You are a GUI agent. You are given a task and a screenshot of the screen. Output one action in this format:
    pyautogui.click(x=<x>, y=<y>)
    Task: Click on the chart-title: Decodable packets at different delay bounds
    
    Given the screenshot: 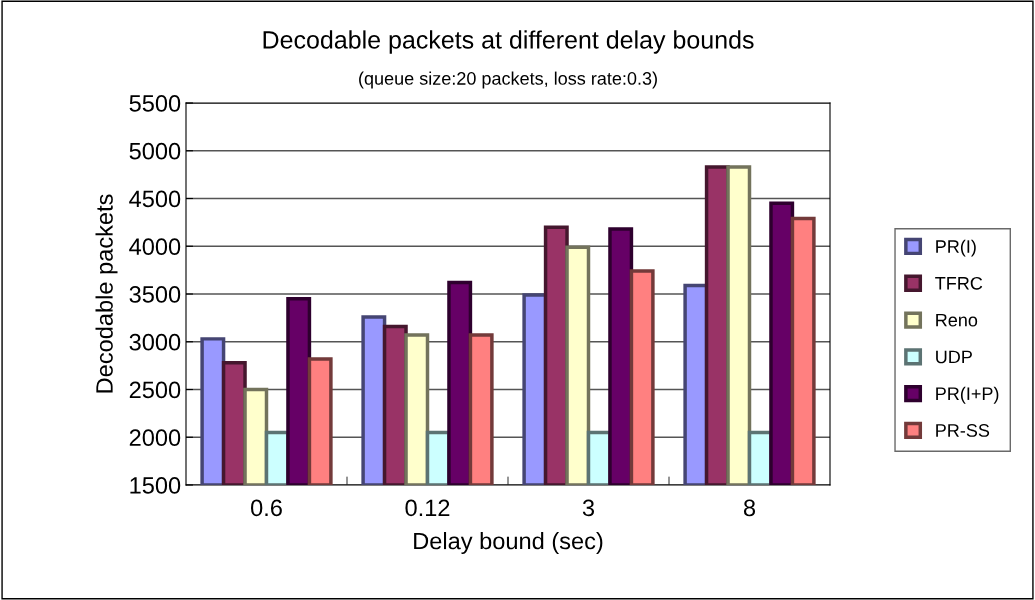 What is the action you would take?
    pyautogui.click(x=508, y=42)
    